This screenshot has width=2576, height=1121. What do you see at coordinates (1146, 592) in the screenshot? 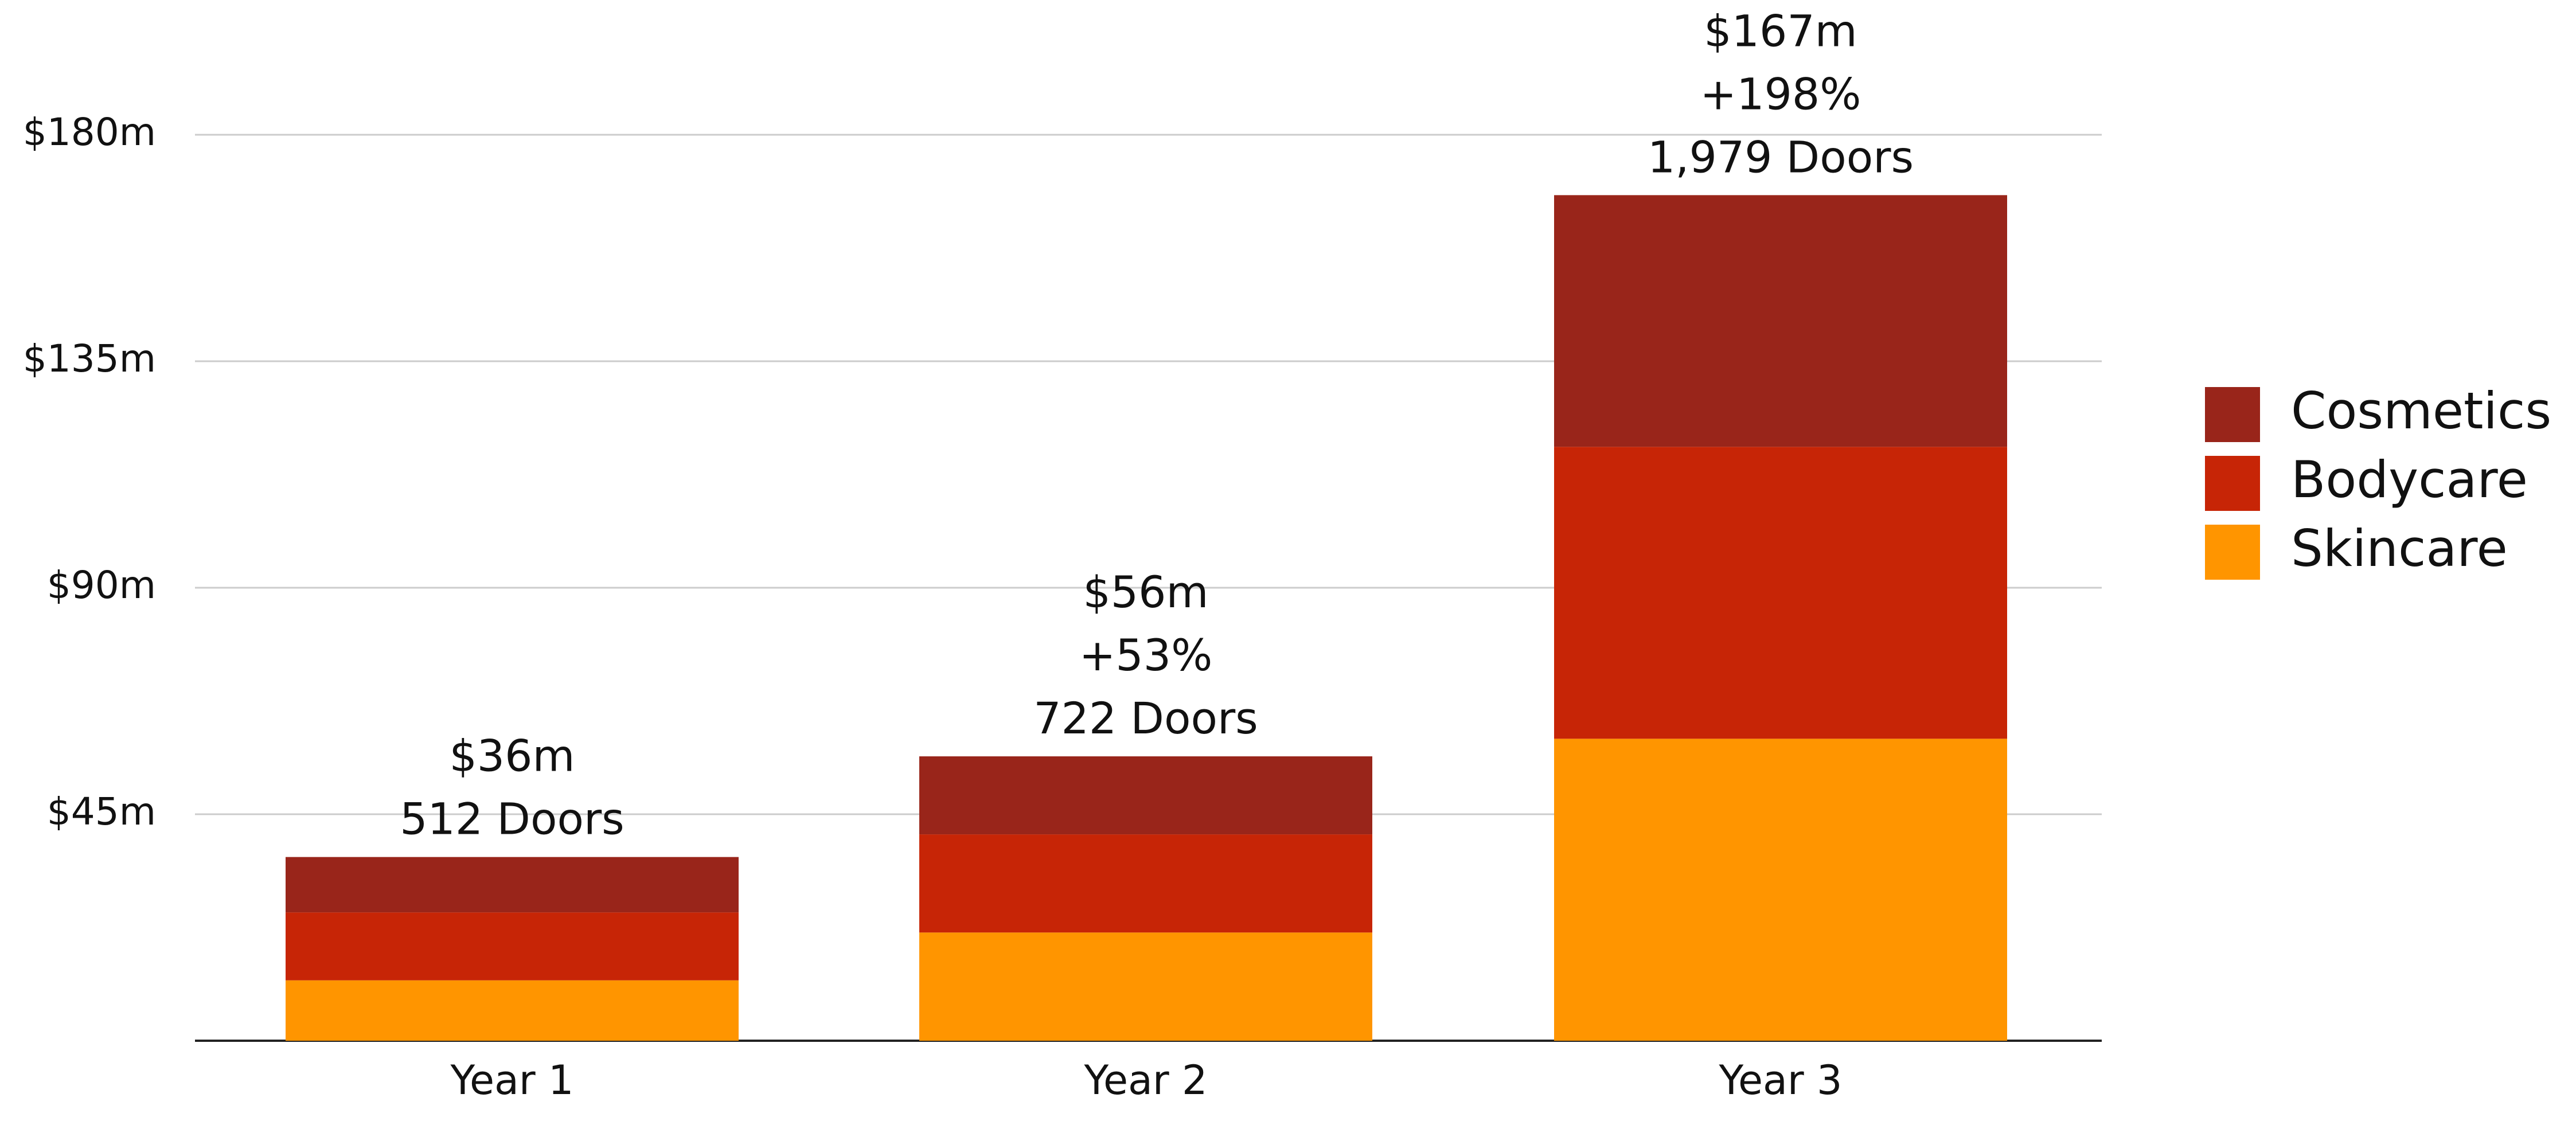
I see `bar-annotation-label: $56m` at bounding box center [1146, 592].